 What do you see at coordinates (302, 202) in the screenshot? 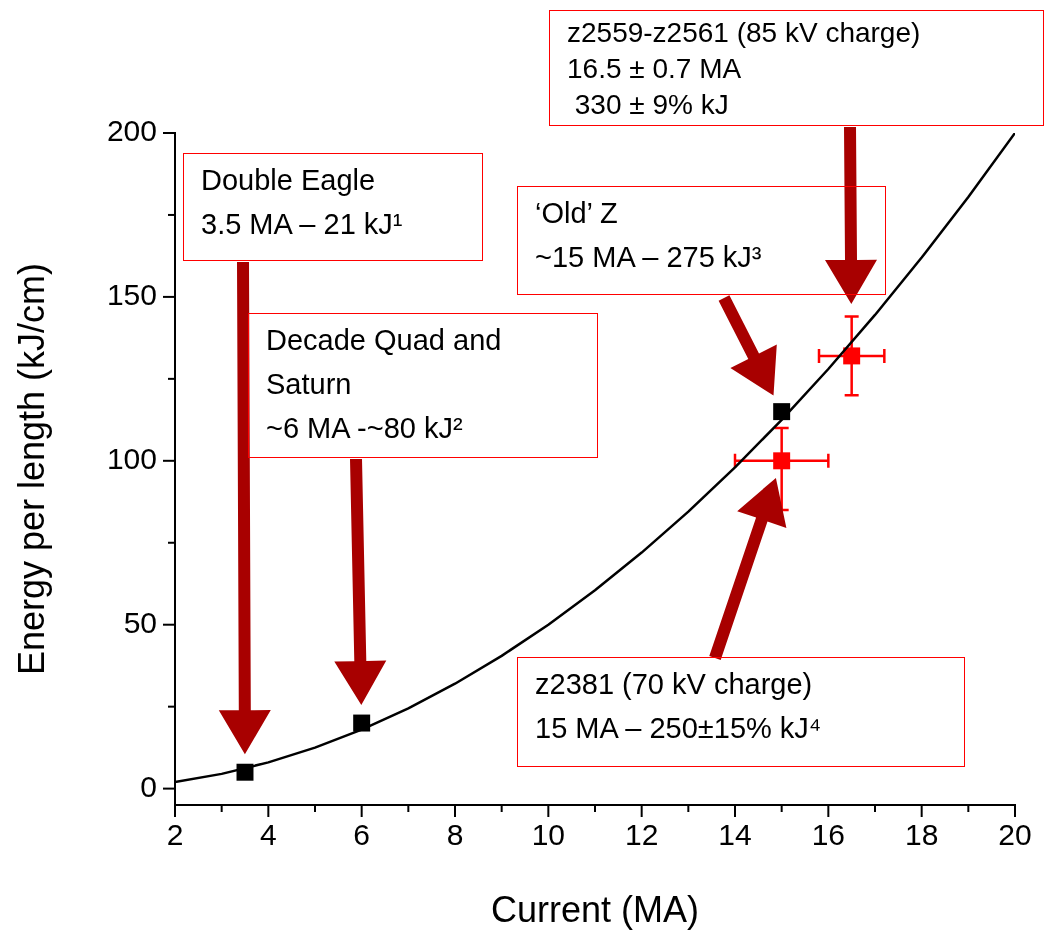
I see `annotation: Double Eagle 3.5 MA – 21 kJ¹` at bounding box center [302, 202].